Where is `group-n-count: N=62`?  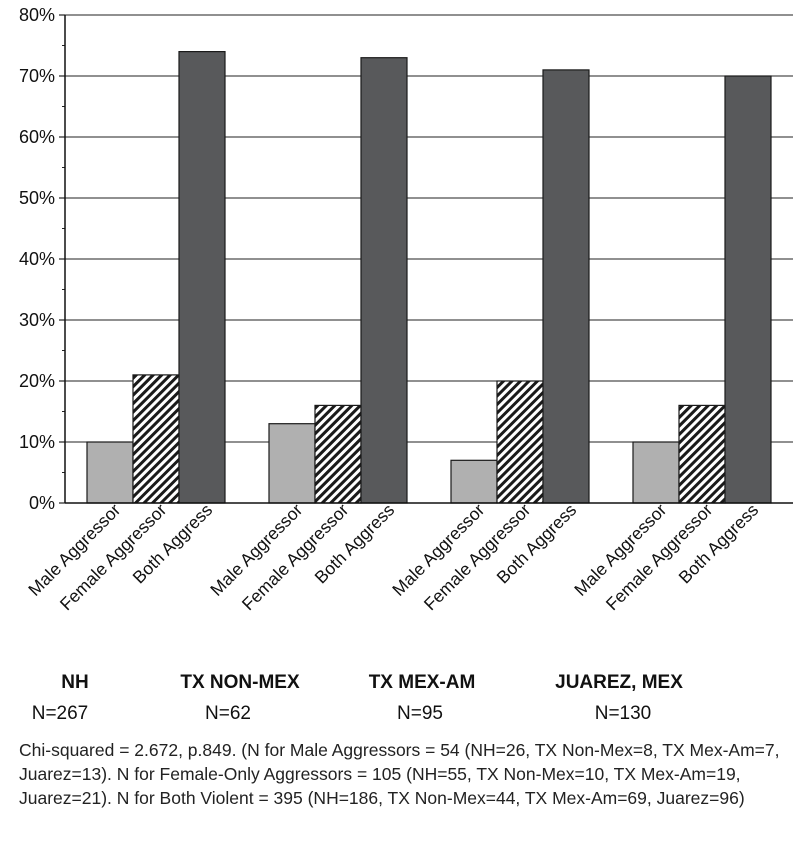
group-n-count: N=62 is located at coordinates (228, 713).